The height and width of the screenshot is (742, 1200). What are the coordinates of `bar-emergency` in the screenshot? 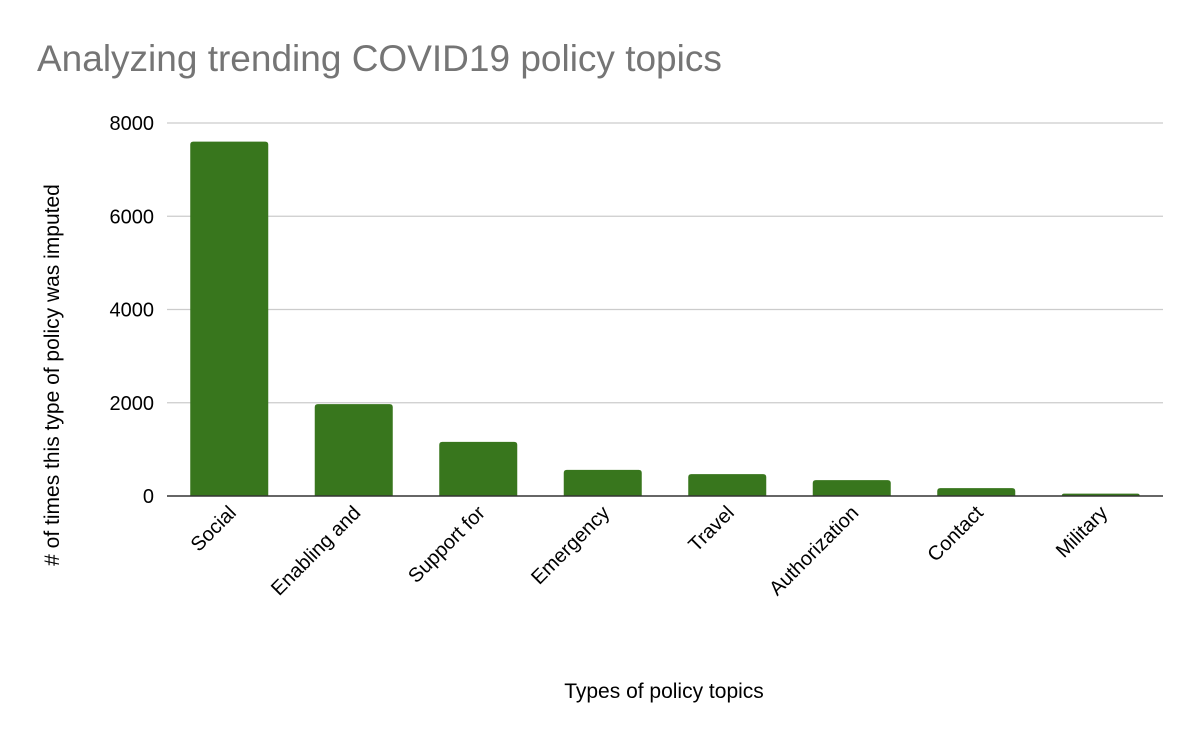 It's located at (602, 482).